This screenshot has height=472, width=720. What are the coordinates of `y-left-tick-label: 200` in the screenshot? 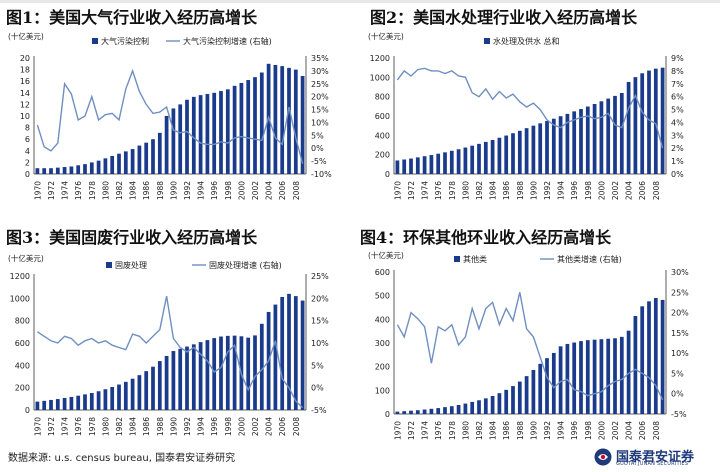 It's located at (382, 367).